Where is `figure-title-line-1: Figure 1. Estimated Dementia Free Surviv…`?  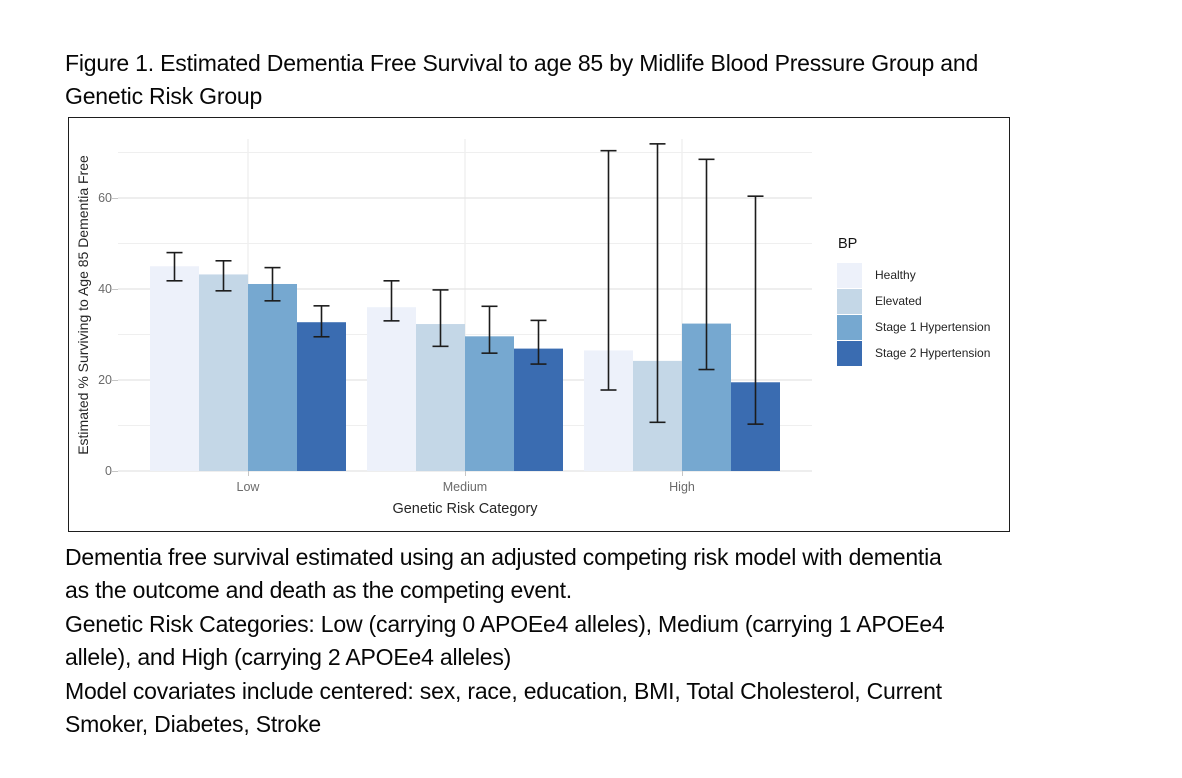 figure-title-line-1: Figure 1. Estimated Dementia Free Surviv… is located at coordinates (522, 63).